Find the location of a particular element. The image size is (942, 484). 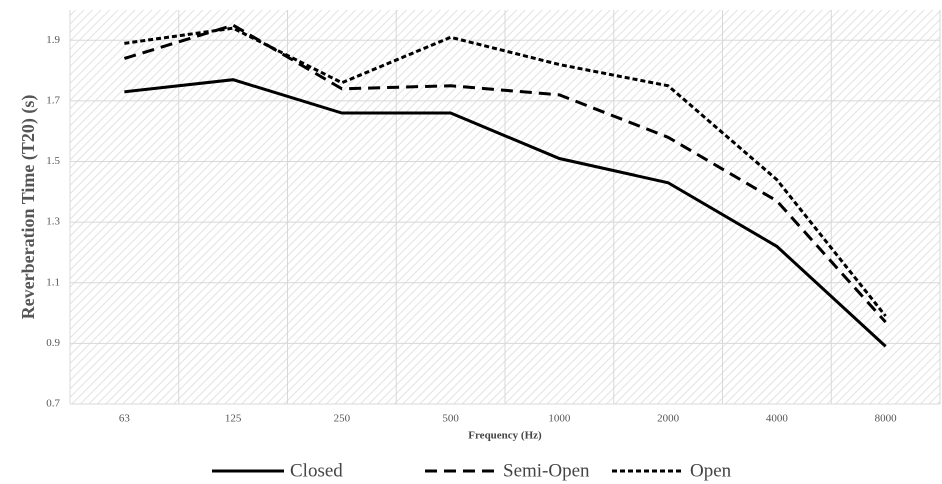

x-tick-label: 1000 is located at coordinates (559, 419).